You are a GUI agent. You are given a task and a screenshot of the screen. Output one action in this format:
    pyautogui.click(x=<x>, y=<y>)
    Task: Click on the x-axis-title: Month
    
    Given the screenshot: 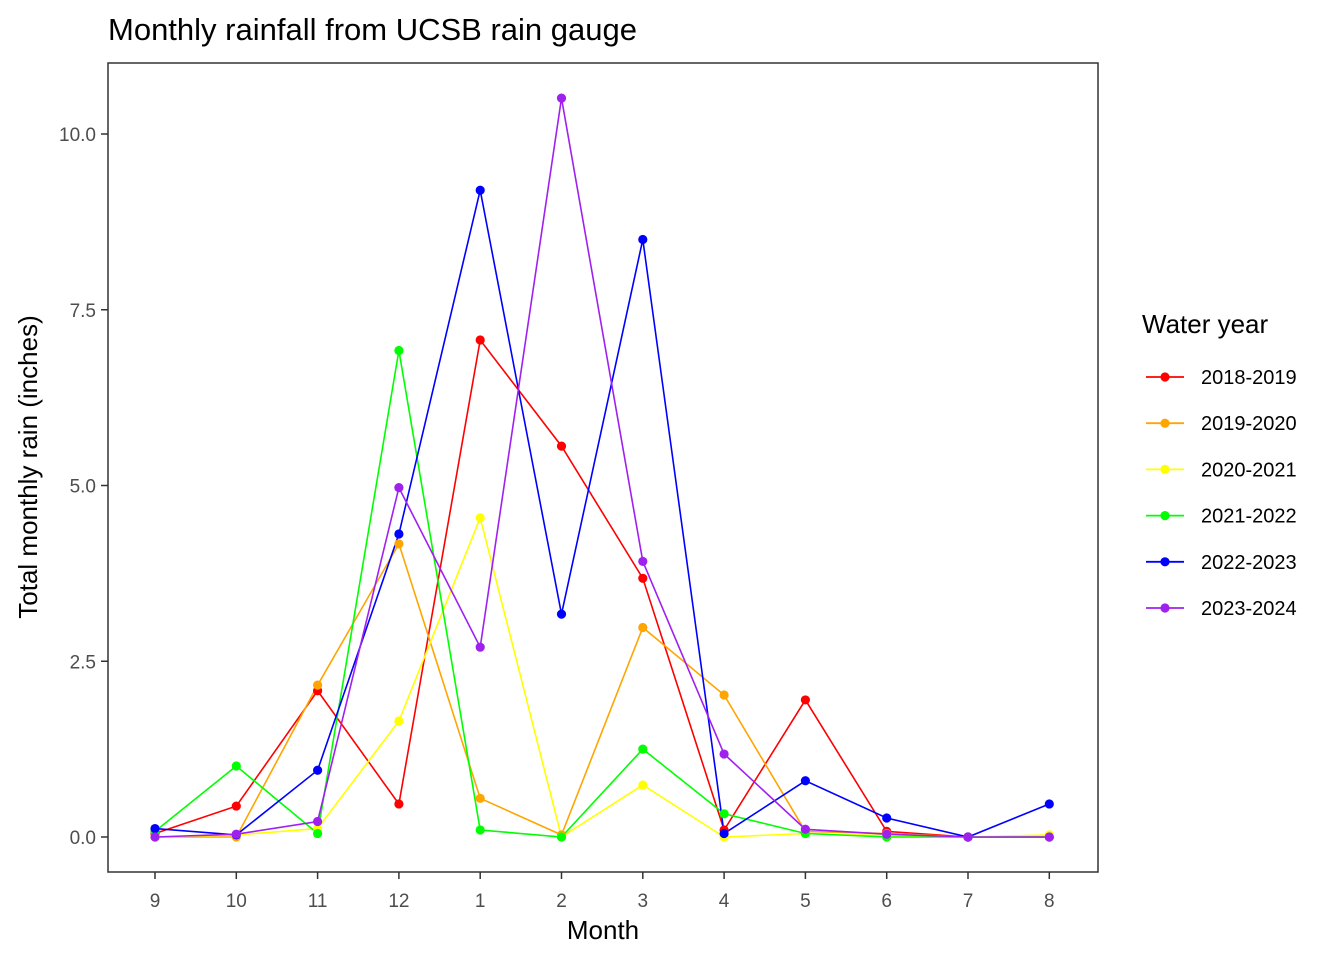 What is the action you would take?
    pyautogui.click(x=603, y=930)
    